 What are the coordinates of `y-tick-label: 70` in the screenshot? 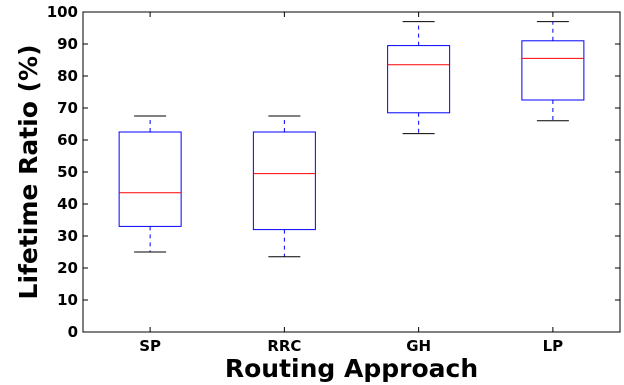 It's located at (67, 108).